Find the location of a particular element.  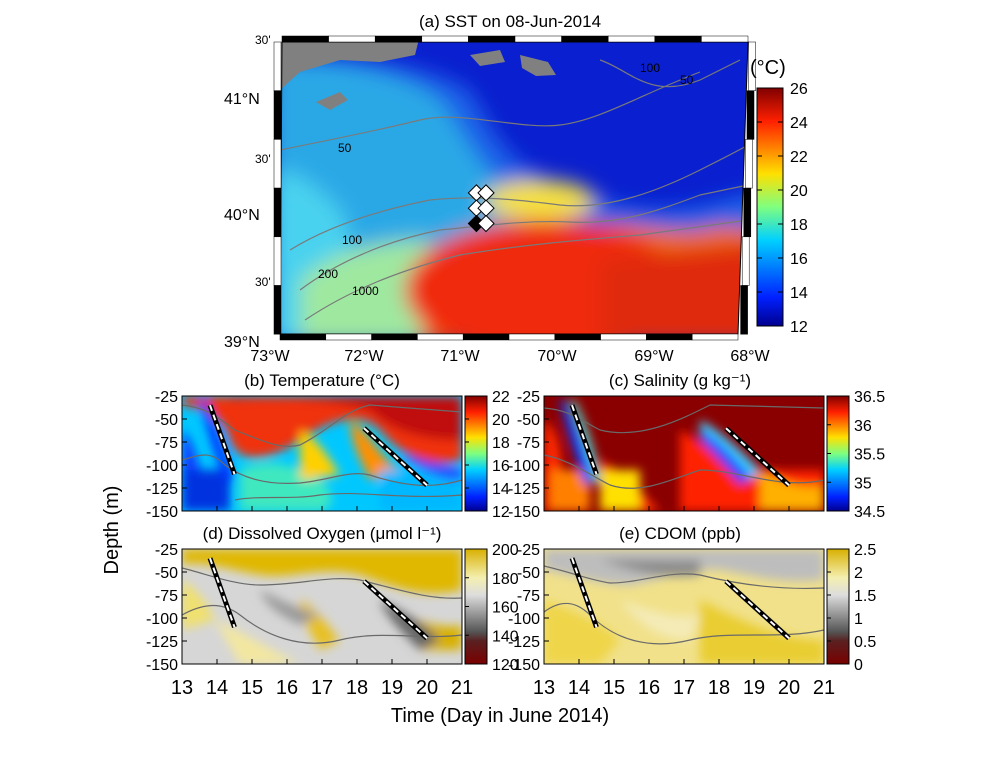

isobath-label: 1000 is located at coordinates (365, 291).